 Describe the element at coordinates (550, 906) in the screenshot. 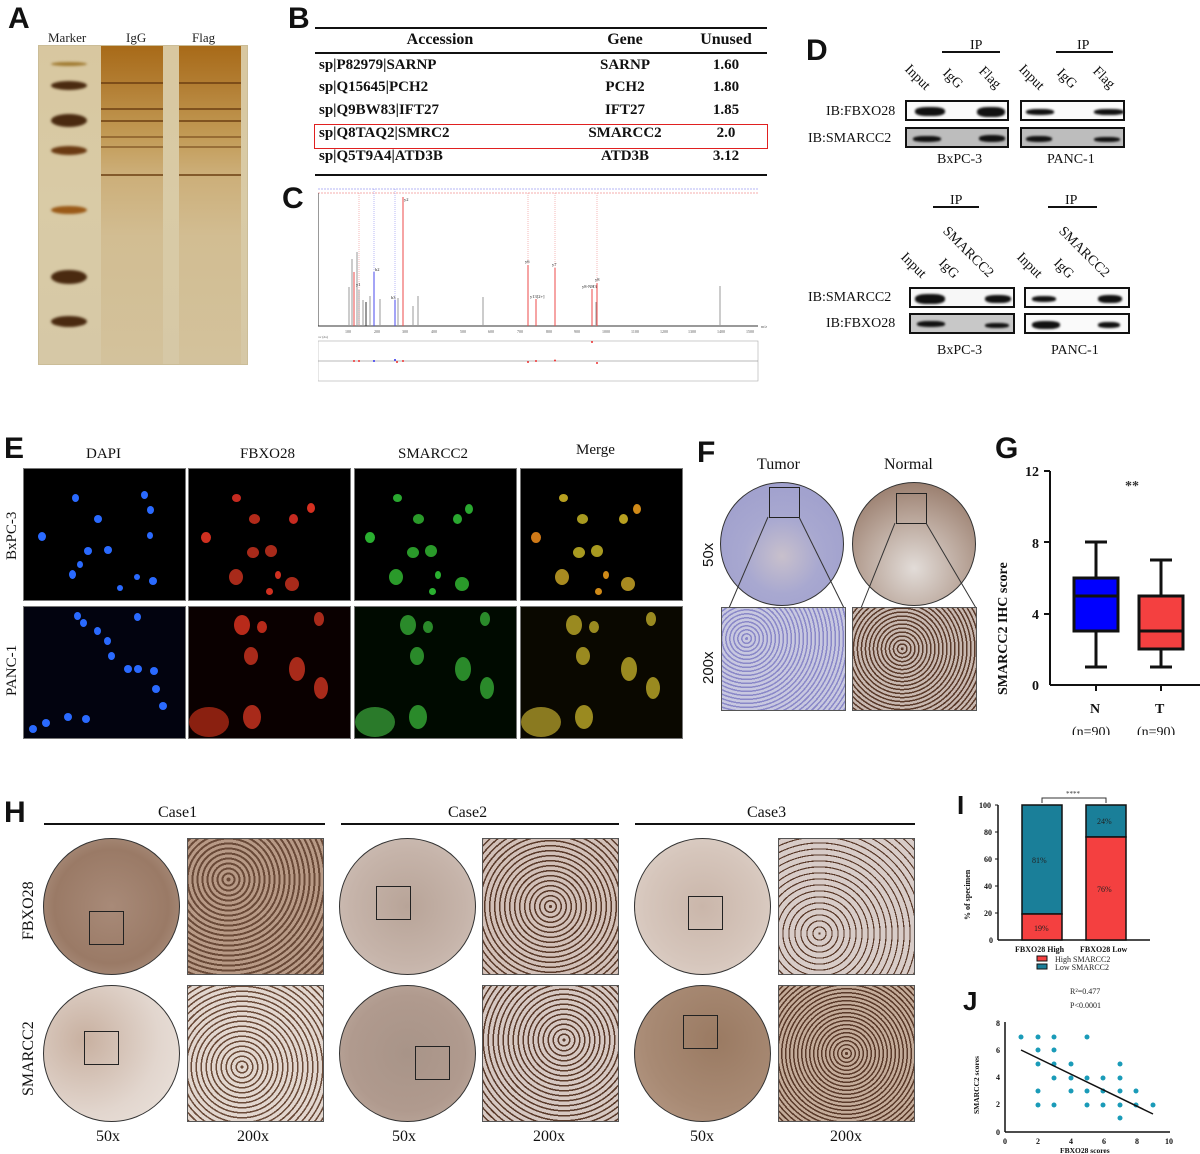

I see `ihc-case2-fbxo28-200x` at that location.